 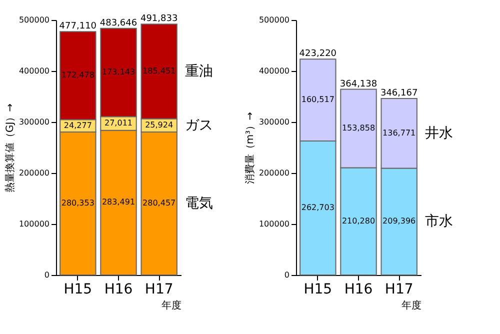 What do you see at coordinates (250, 148) in the screenshot?
I see `y-axis-title: 消費量（m³）→` at bounding box center [250, 148].